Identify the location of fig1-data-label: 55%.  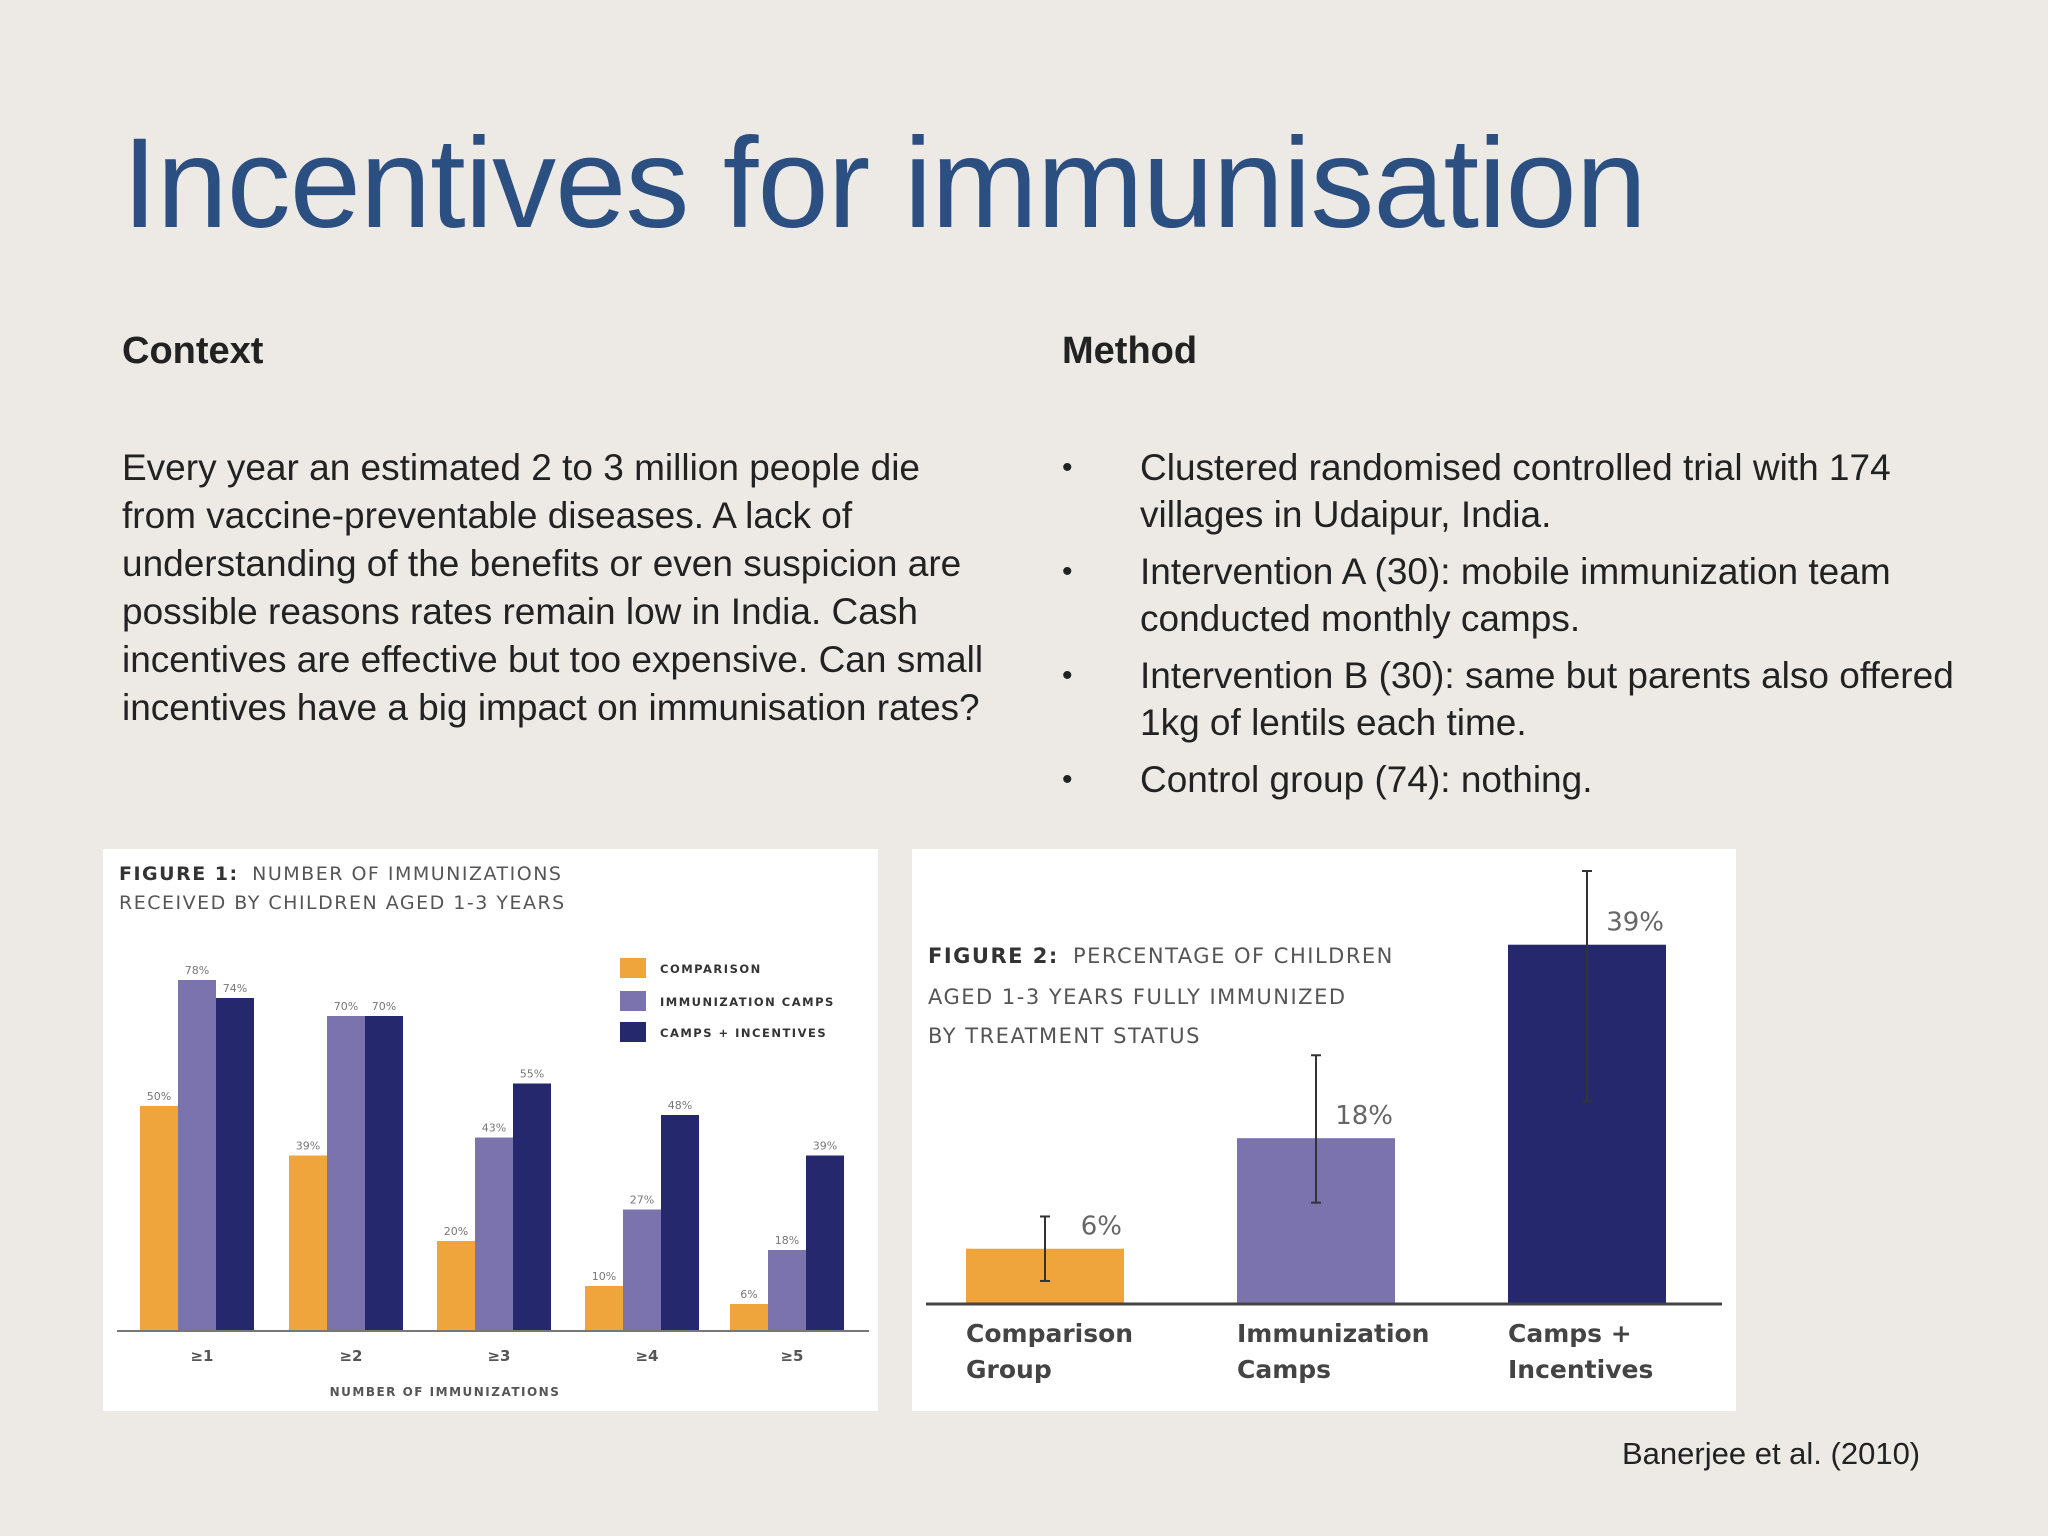
(532, 1074).